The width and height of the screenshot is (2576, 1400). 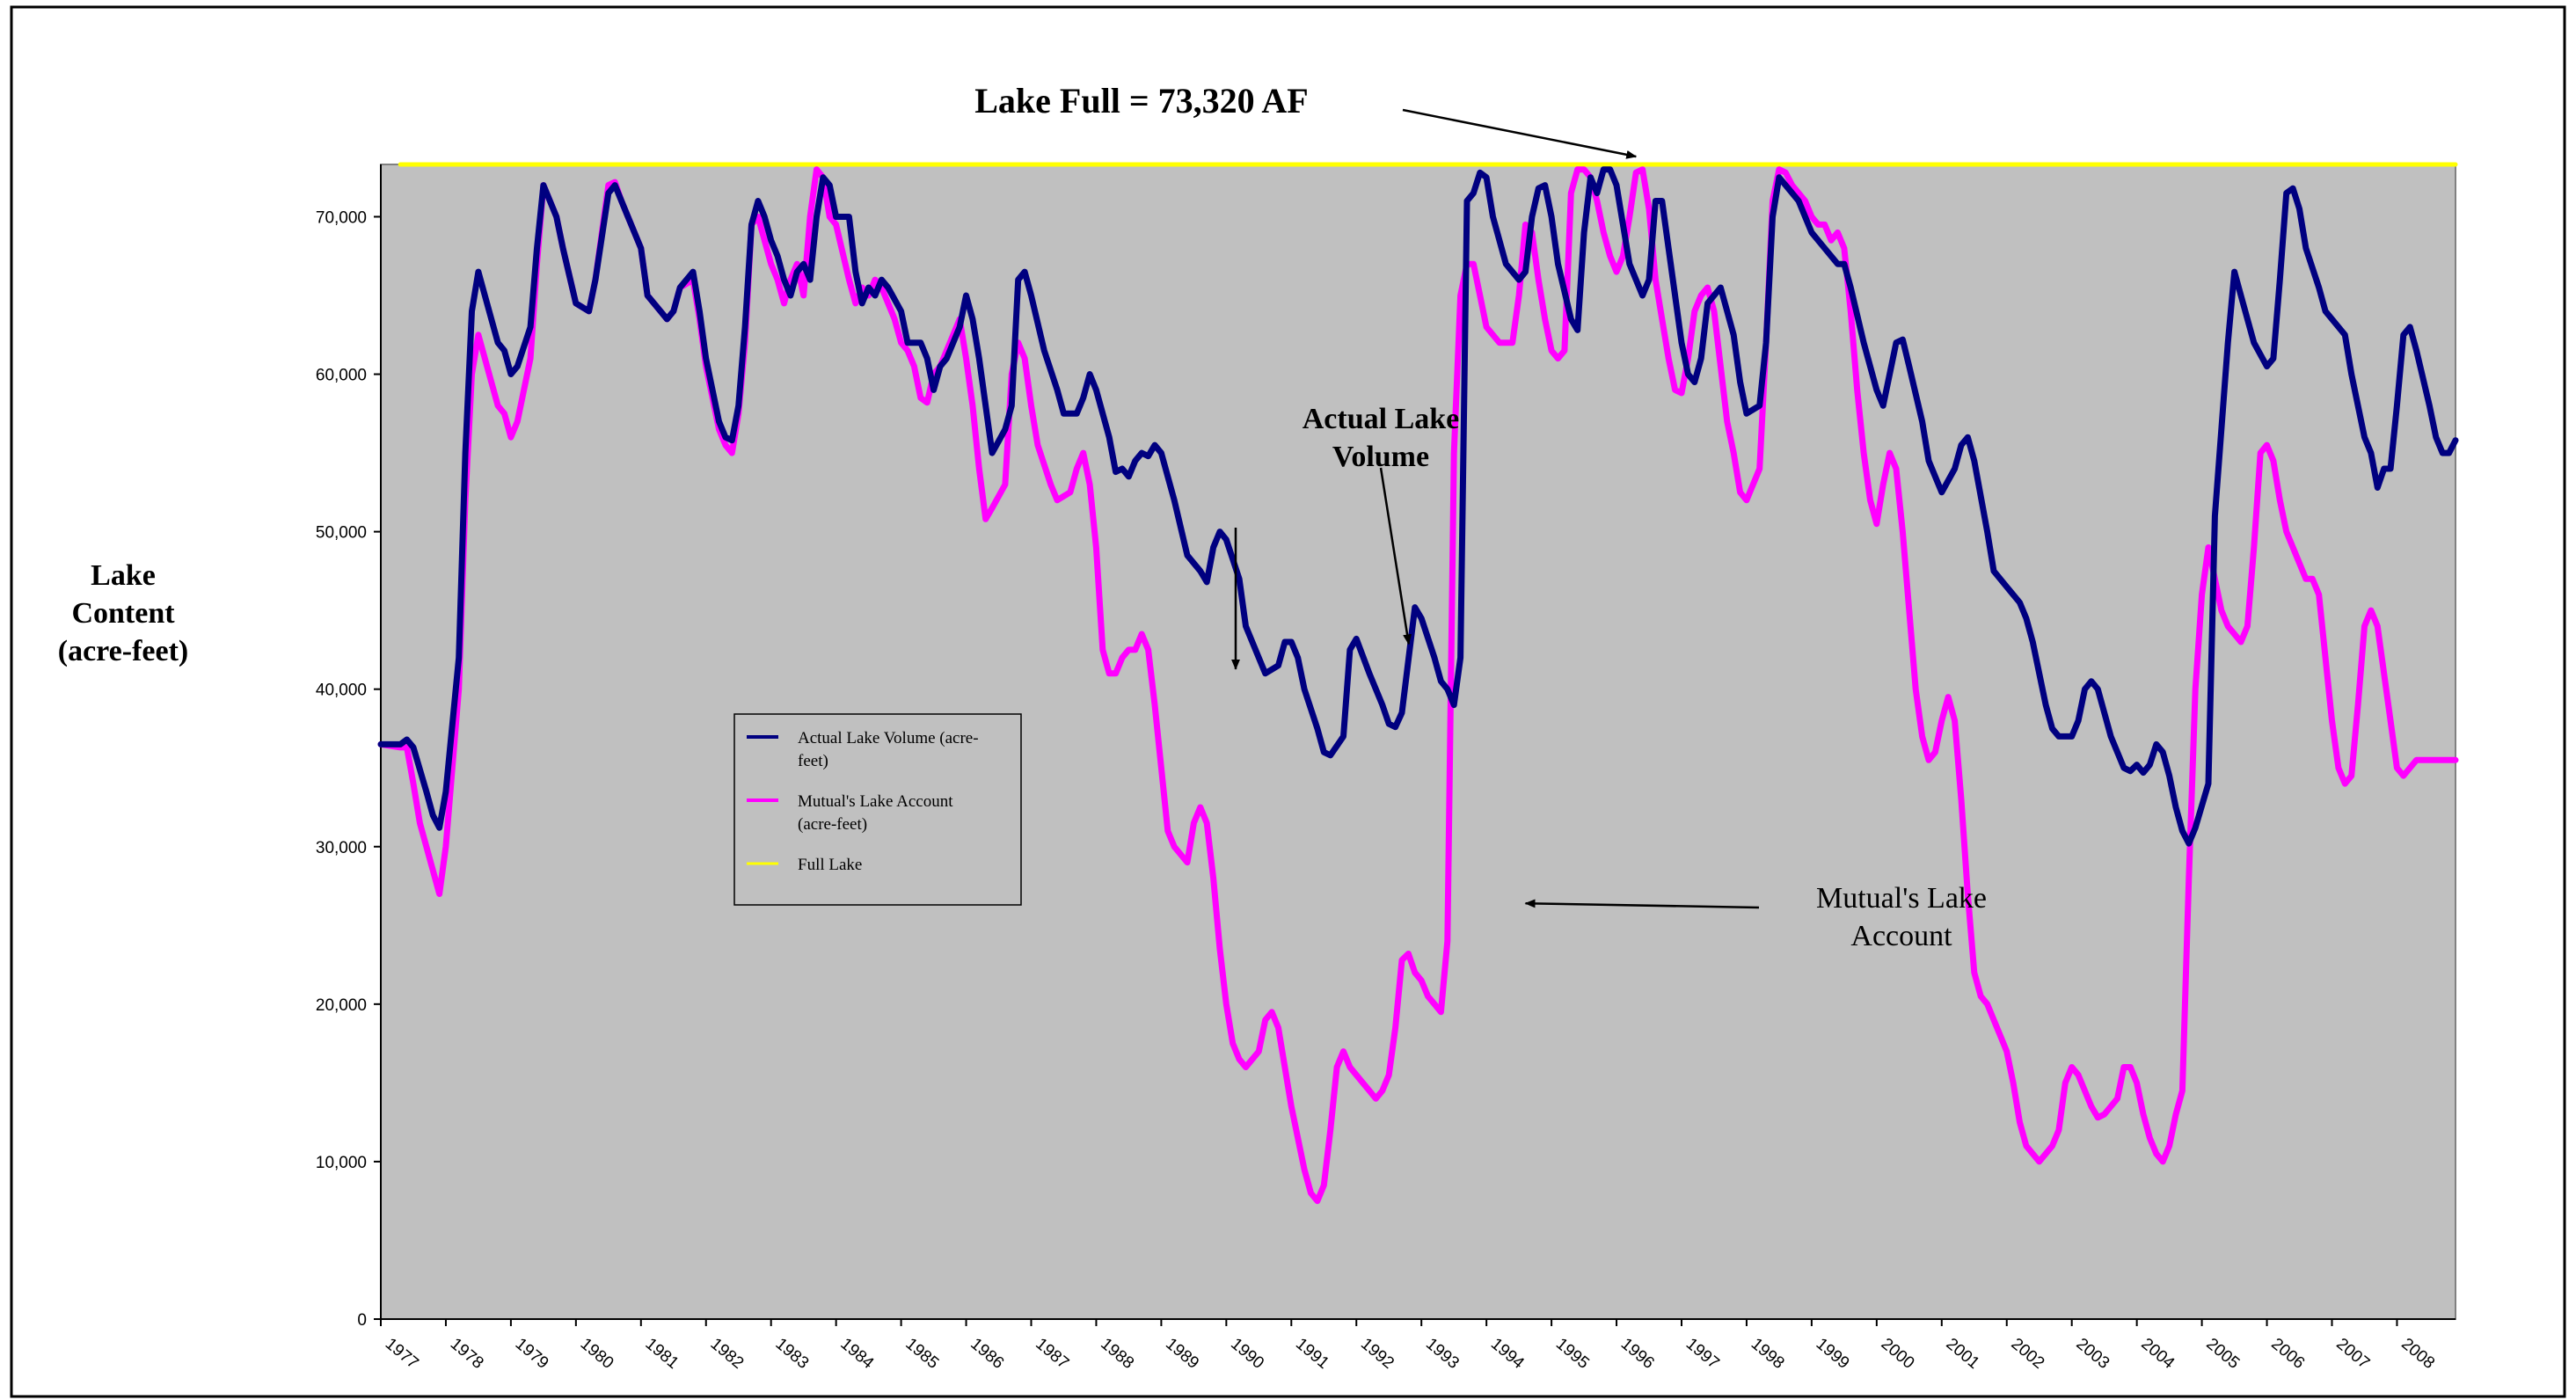 I want to click on y-axis-label-line: Lake, so click(x=123, y=575).